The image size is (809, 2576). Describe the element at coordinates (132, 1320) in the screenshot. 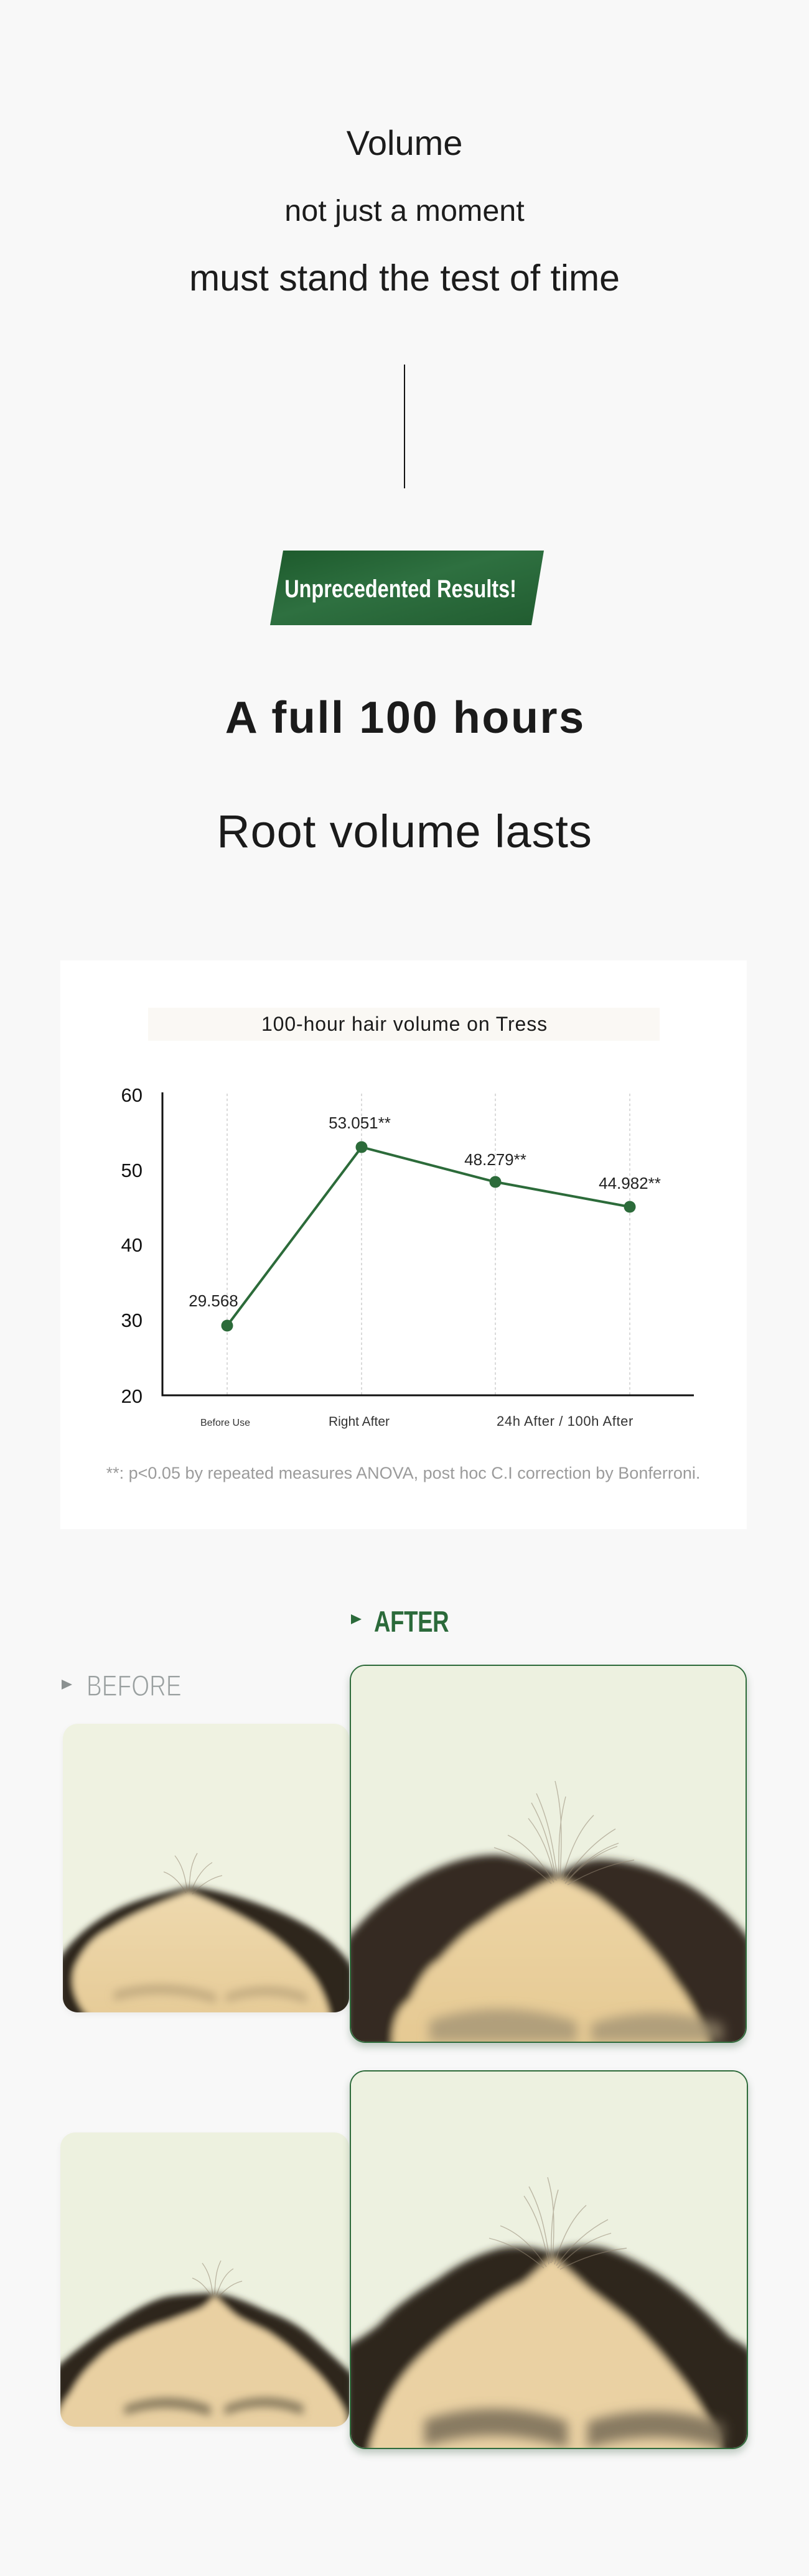

I see `svg-text: 30` at that location.